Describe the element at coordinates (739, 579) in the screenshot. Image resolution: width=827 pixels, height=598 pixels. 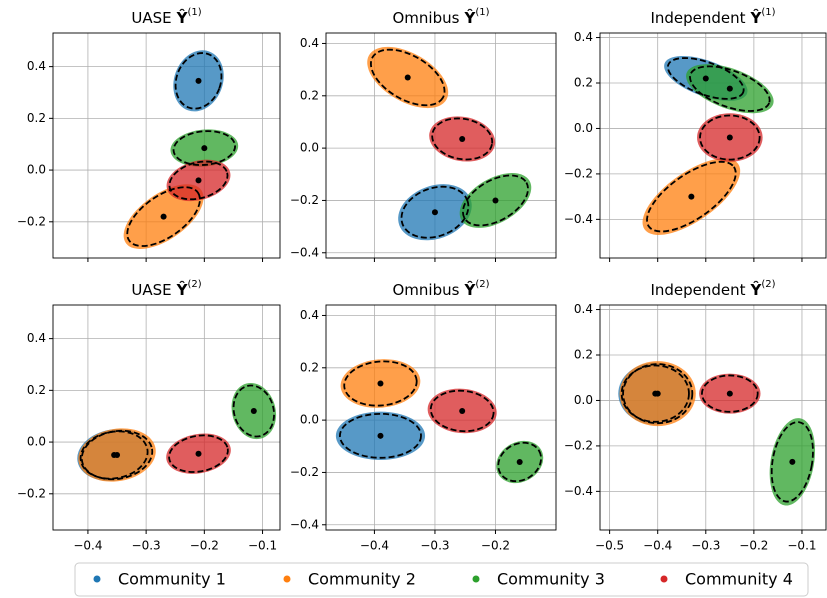
I see `legend-label: Community 4` at that location.